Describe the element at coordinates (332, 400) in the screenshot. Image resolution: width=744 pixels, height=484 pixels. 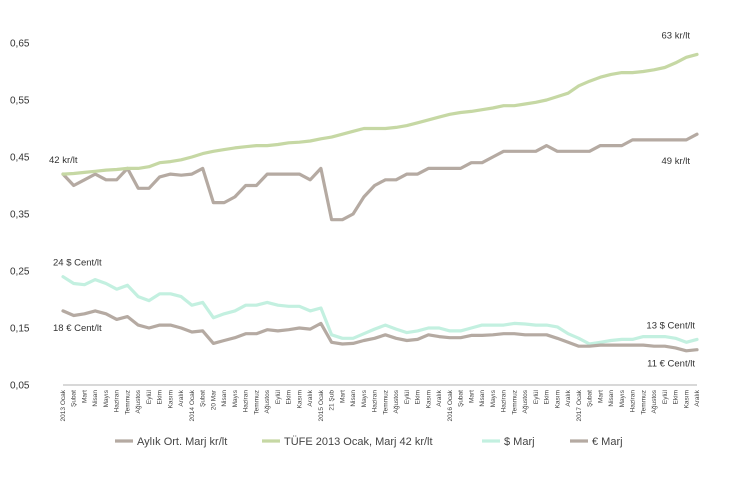
I see `x-tick-label: 21 Şub` at that location.